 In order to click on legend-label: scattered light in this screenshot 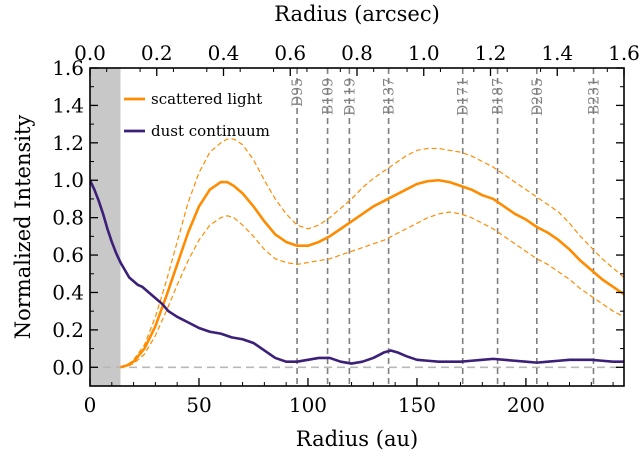, I will do `click(206, 99)`.